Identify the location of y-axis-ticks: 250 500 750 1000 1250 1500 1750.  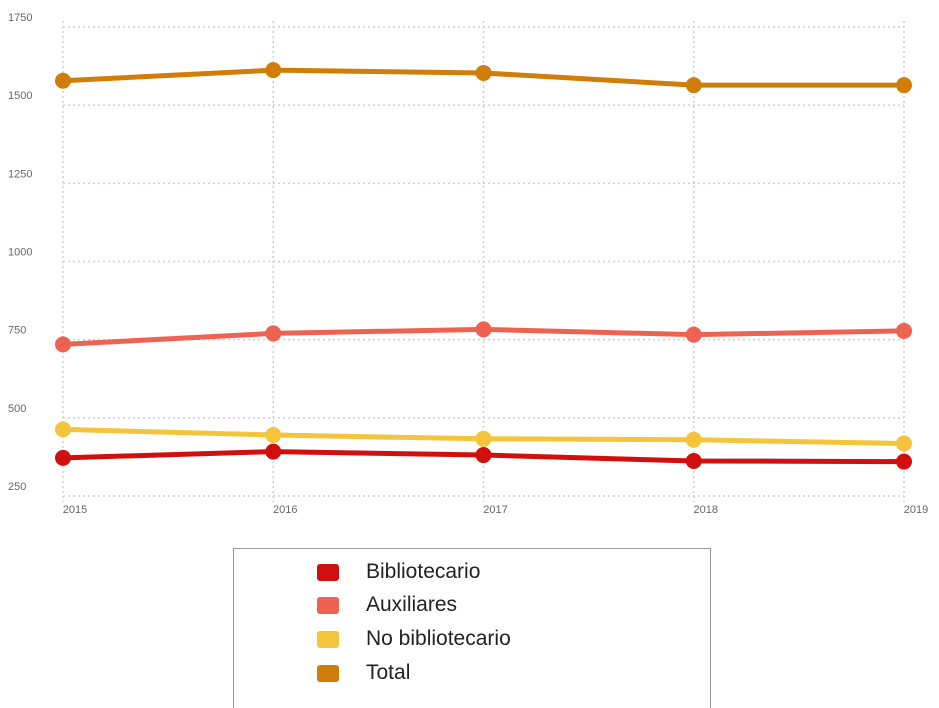
(20, 252).